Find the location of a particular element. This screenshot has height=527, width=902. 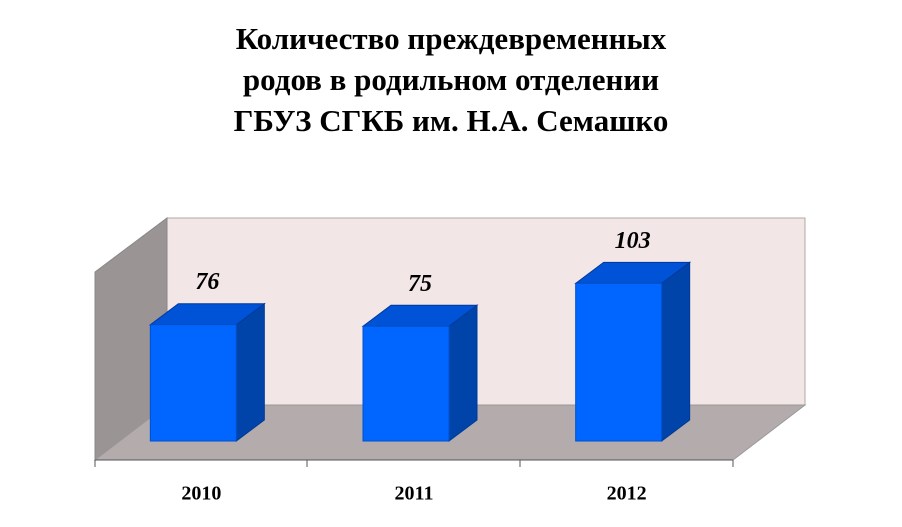

x-tick-label: 2010 is located at coordinates (201, 494).